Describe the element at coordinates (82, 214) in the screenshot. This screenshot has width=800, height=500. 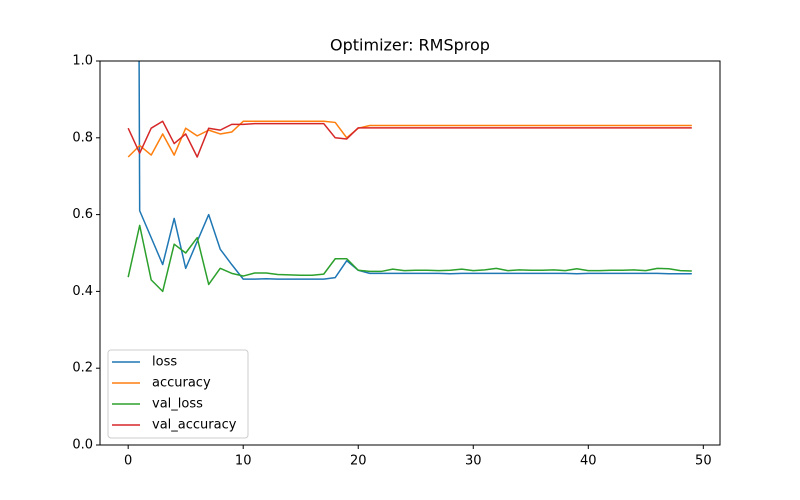
I see `y-tick-label: 0.6` at that location.